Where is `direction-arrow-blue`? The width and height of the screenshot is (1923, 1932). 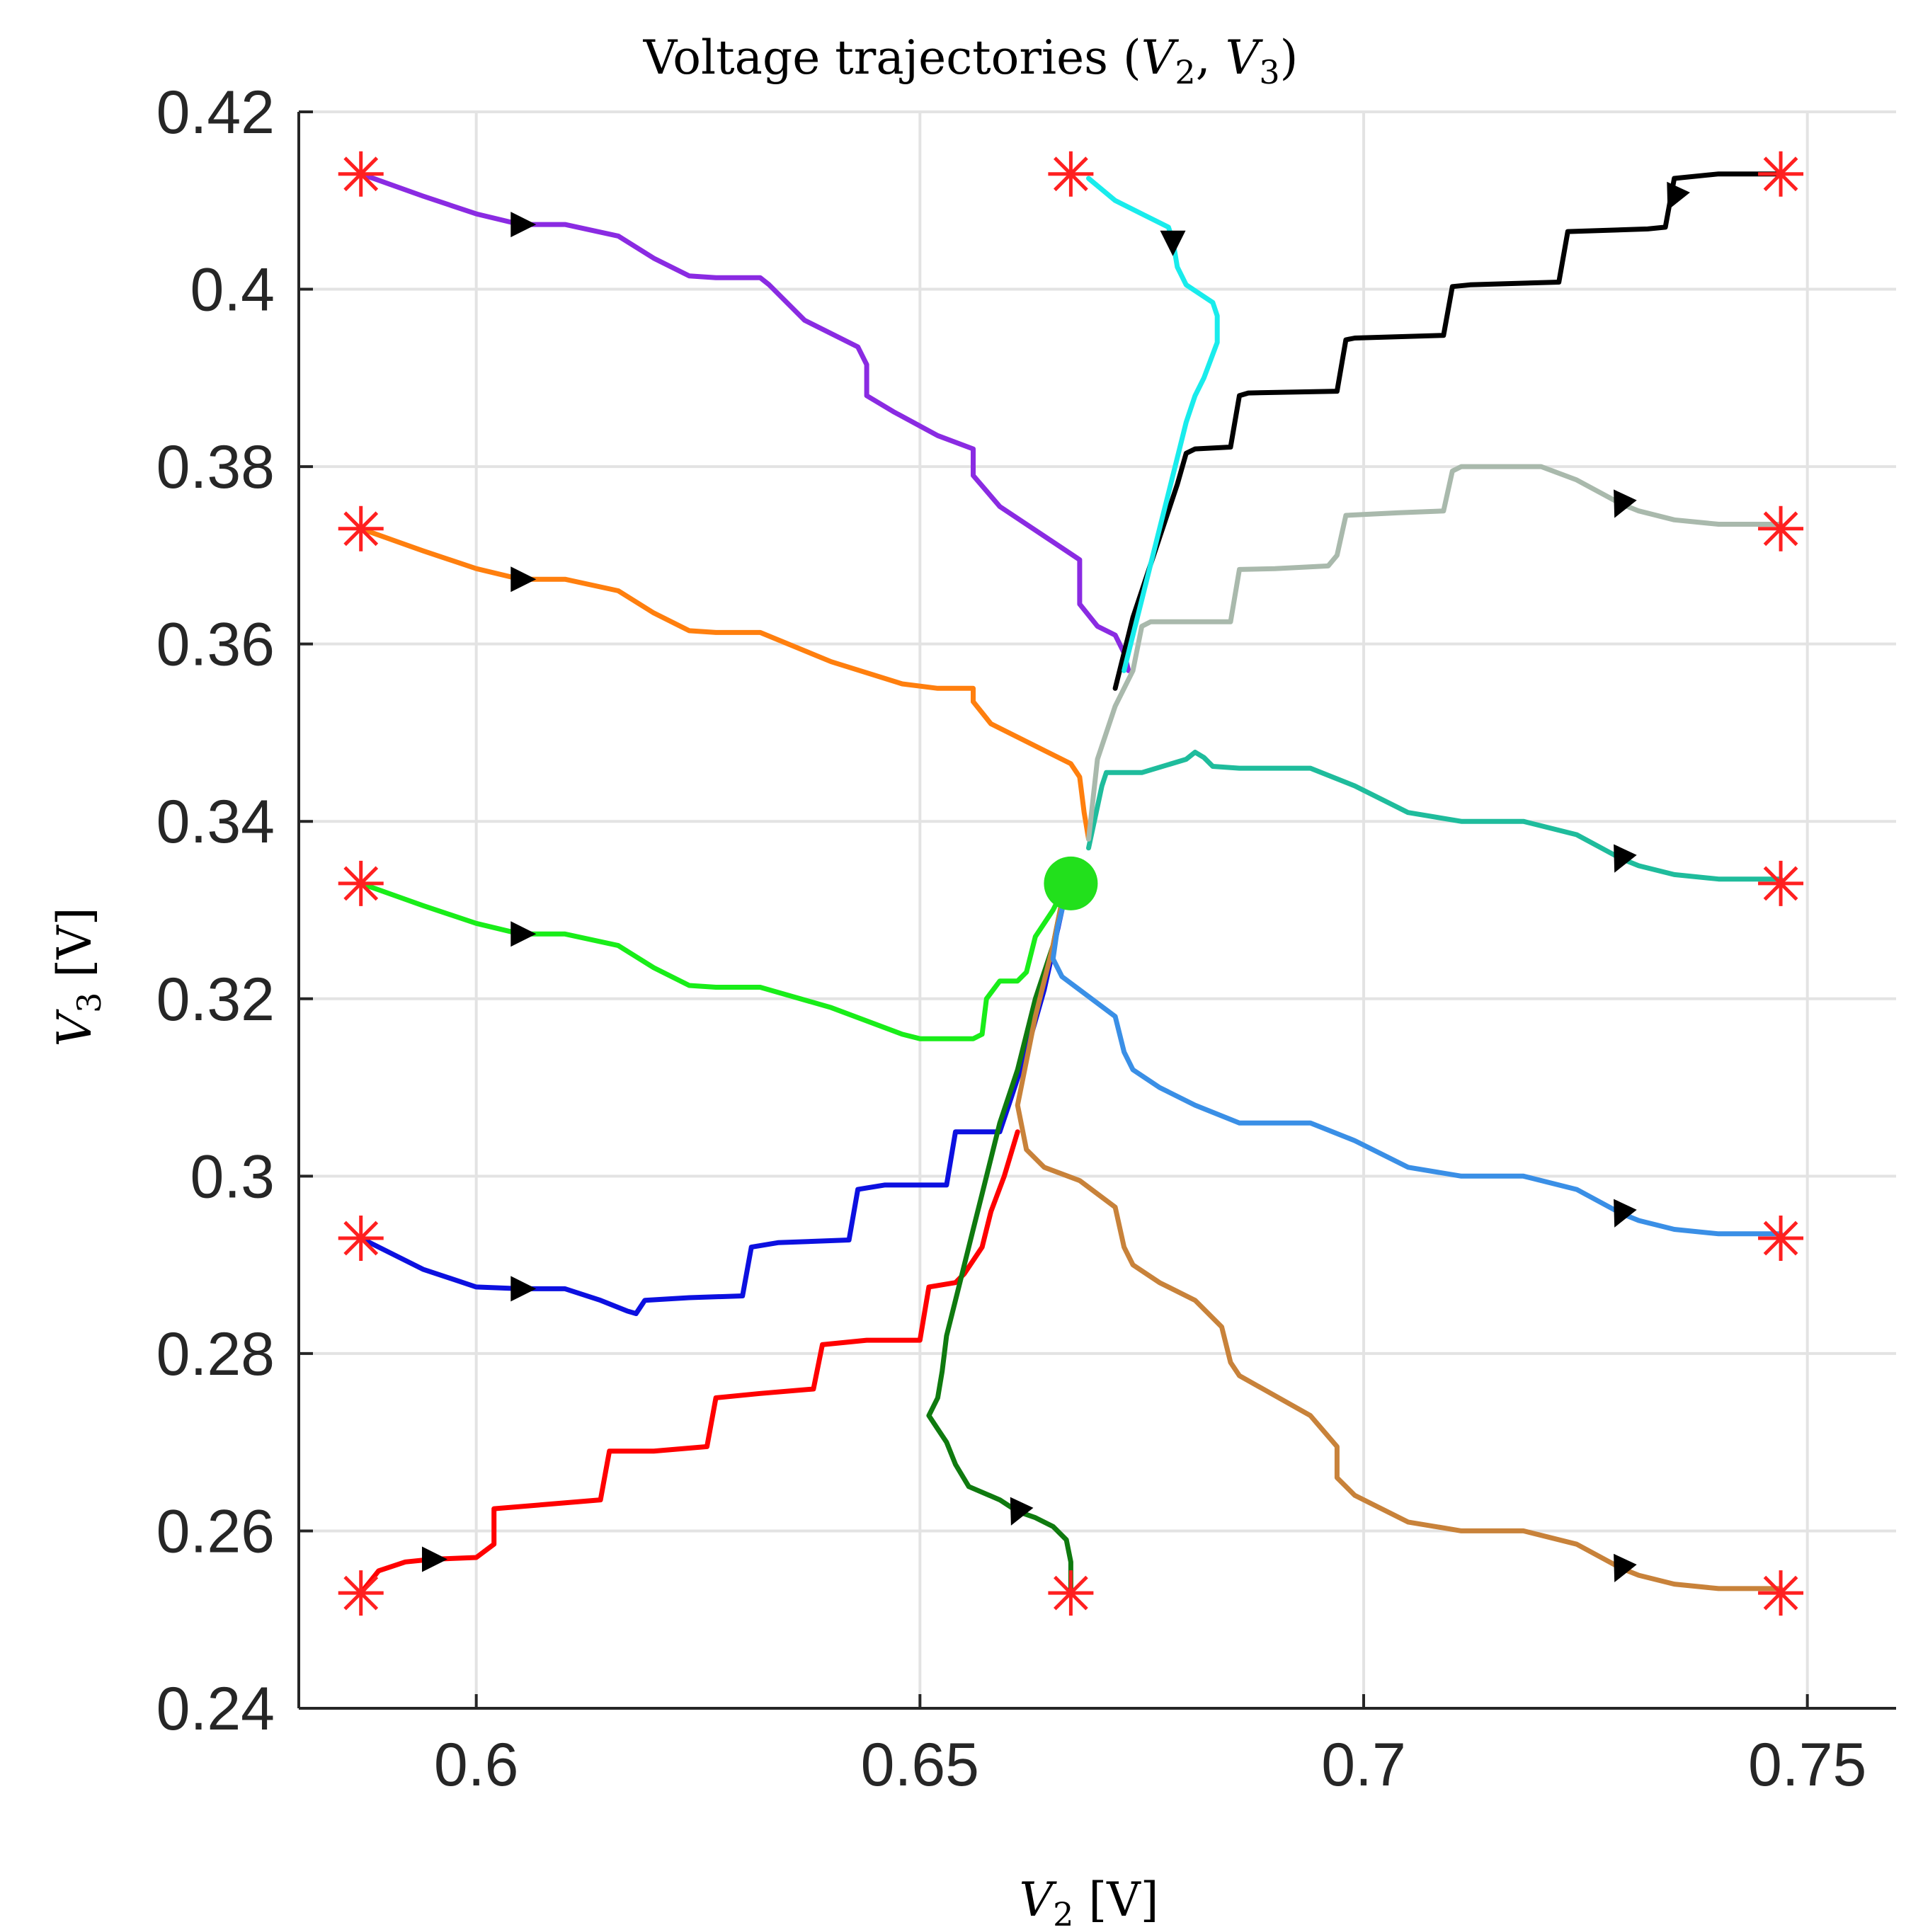 direction-arrow-blue is located at coordinates (523, 1289).